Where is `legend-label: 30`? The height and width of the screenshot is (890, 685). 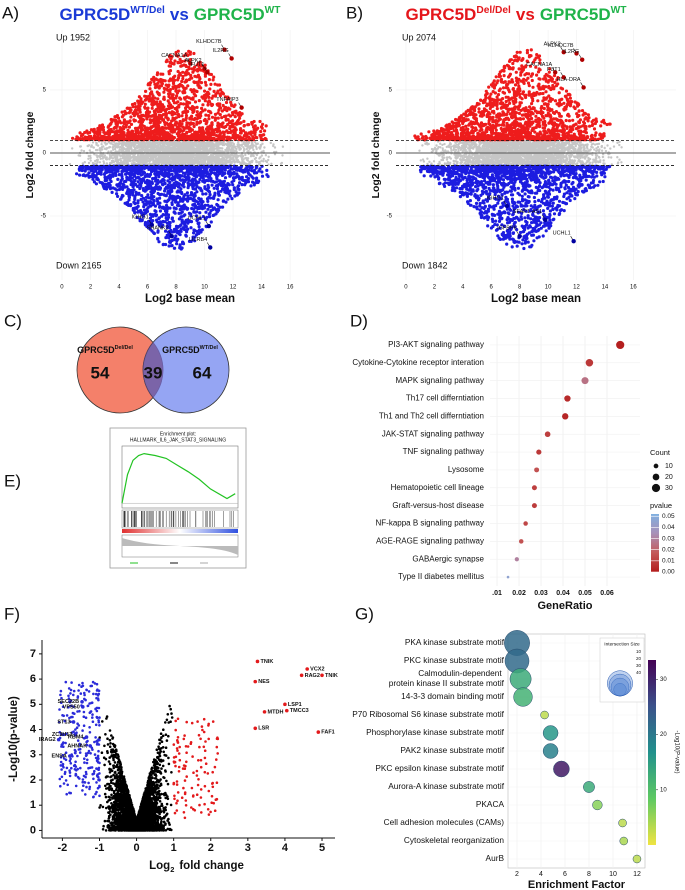
legend-label: 30 is located at coordinates (669, 488).